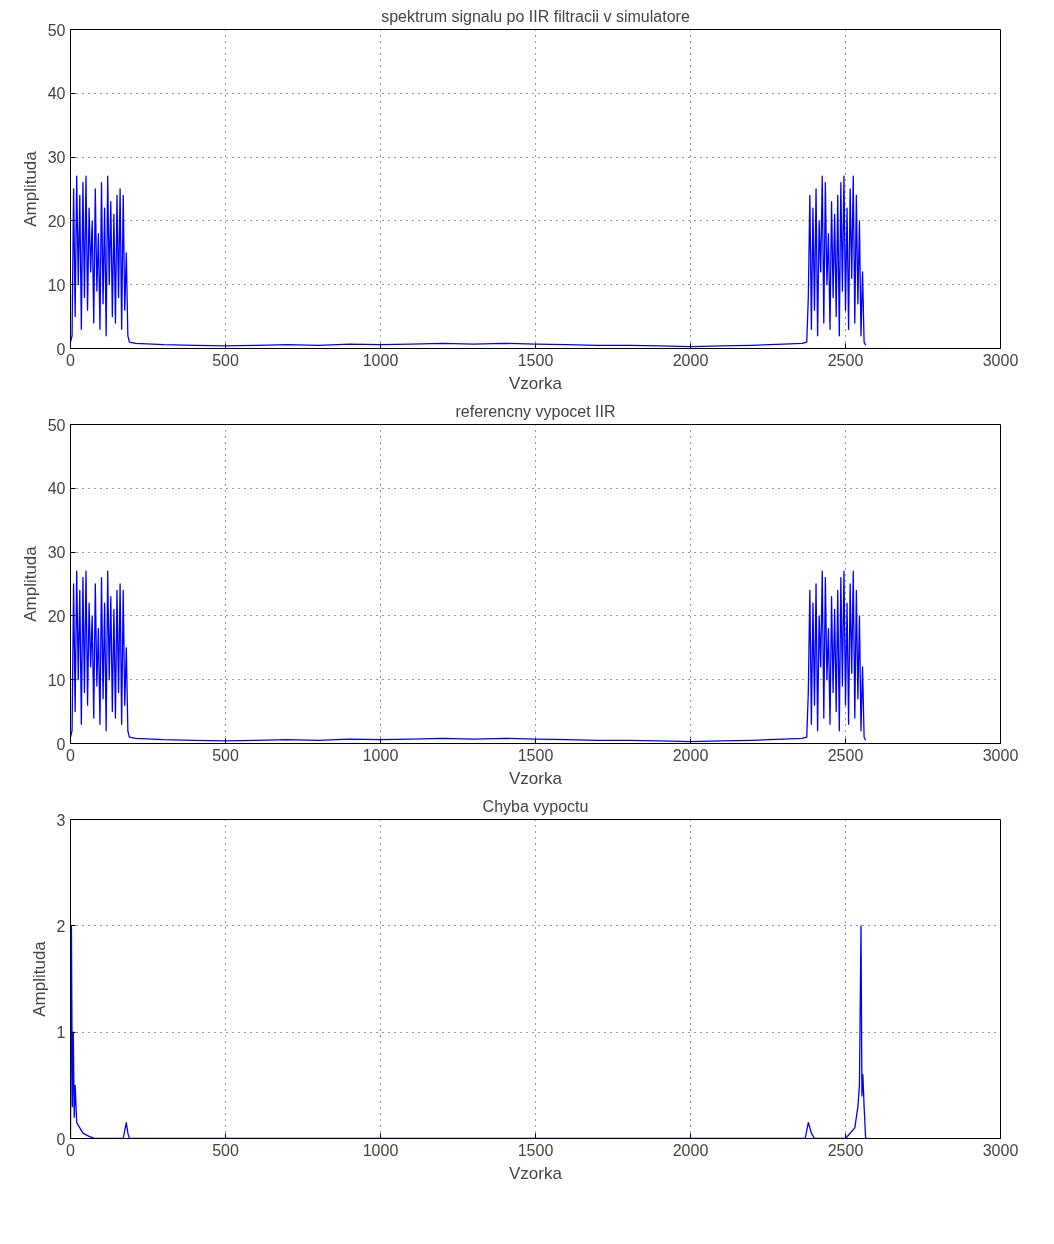  What do you see at coordinates (535, 411) in the screenshot?
I see `chart-title: referencny vypocet IIR` at bounding box center [535, 411].